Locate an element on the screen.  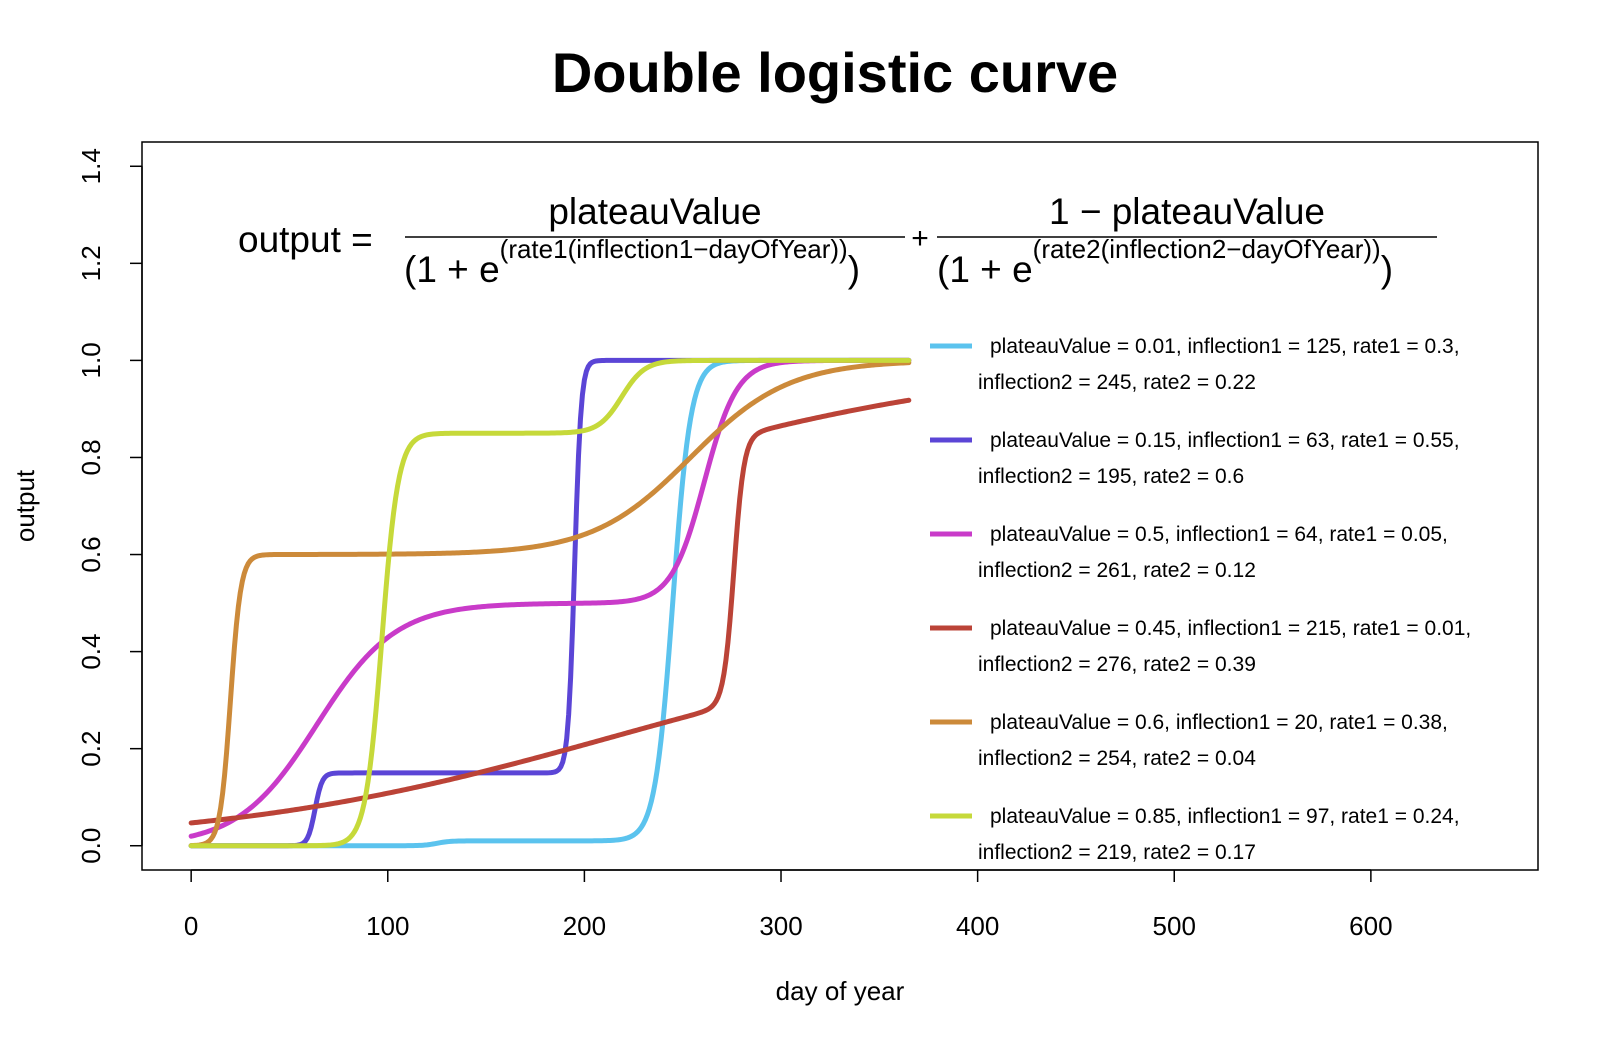
formula-den2-close: ) is located at coordinates (1387, 269).